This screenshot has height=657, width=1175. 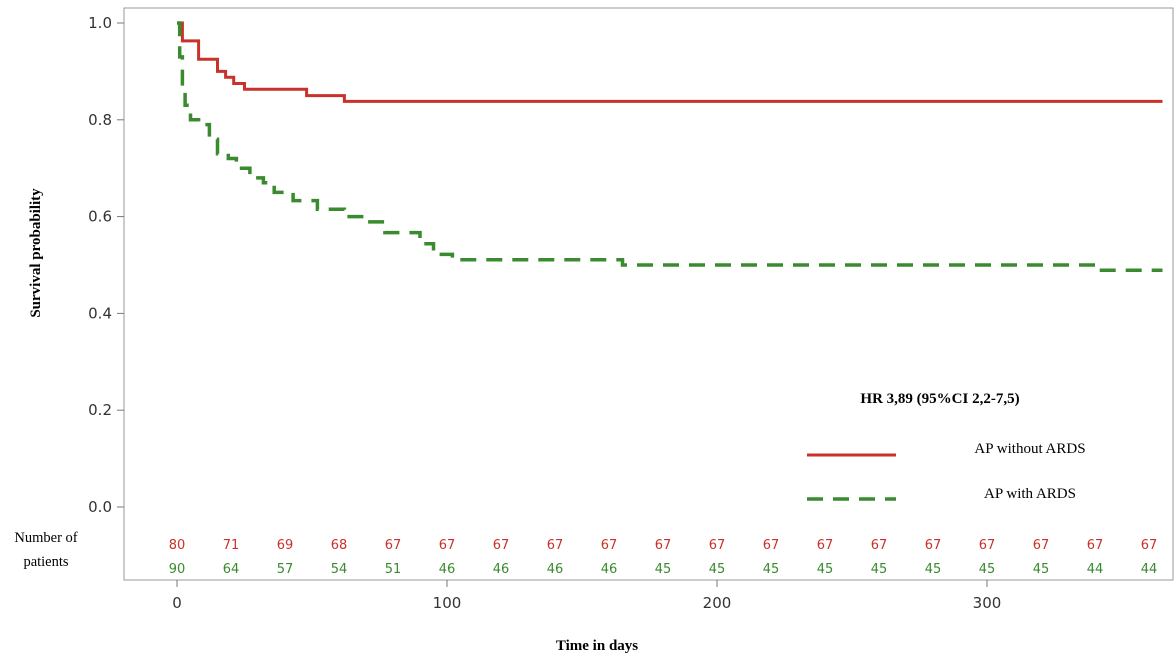 What do you see at coordinates (339, 545) in the screenshot?
I see `at-risk-without-ards: 68` at bounding box center [339, 545].